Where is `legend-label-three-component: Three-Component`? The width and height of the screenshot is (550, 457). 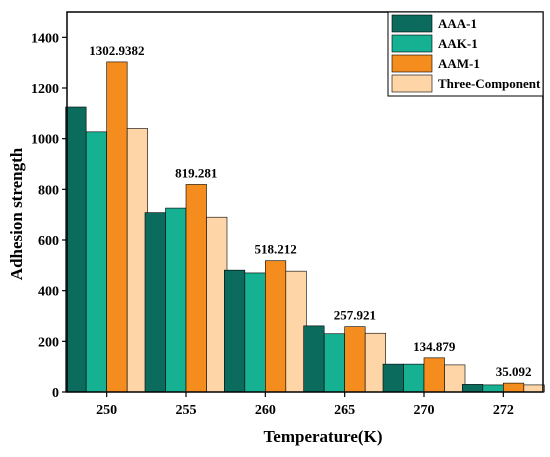
legend-label-three-component: Three-Component is located at coordinates (489, 83).